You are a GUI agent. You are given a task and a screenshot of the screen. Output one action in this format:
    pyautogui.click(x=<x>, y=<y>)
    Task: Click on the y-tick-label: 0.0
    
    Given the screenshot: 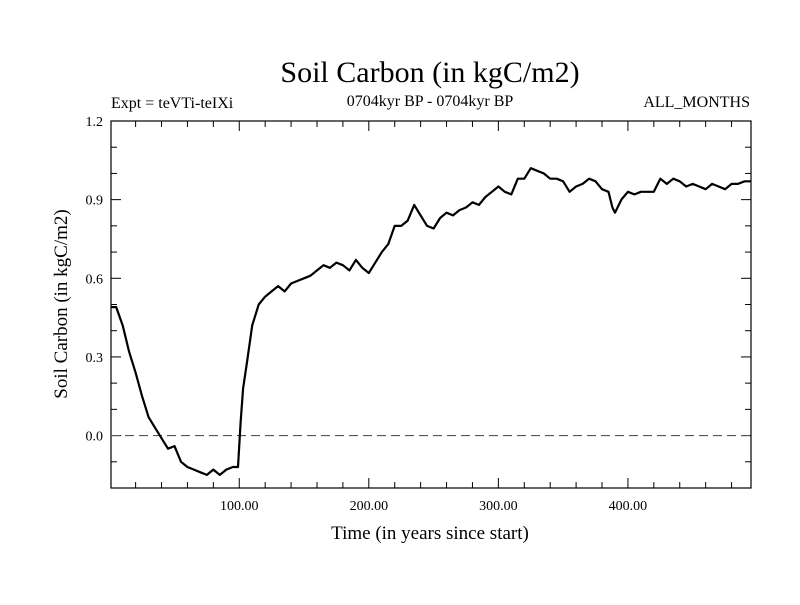 What is the action you would take?
    pyautogui.click(x=95, y=437)
    